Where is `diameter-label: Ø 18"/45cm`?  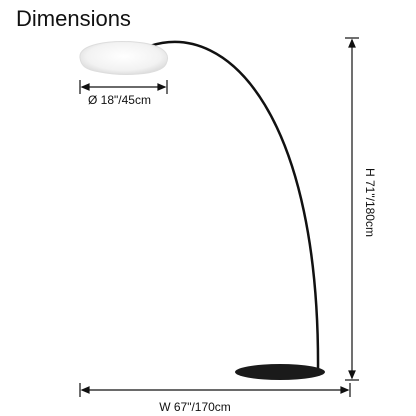 diameter-label: Ø 18"/45cm is located at coordinates (119, 100).